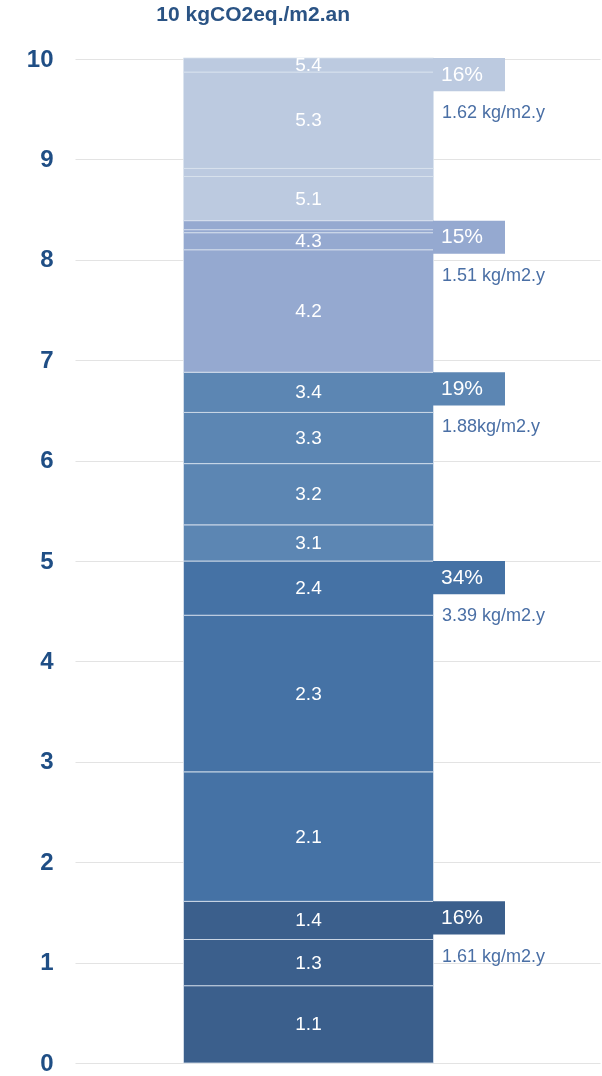  I want to click on annotation: 19%, so click(462, 387).